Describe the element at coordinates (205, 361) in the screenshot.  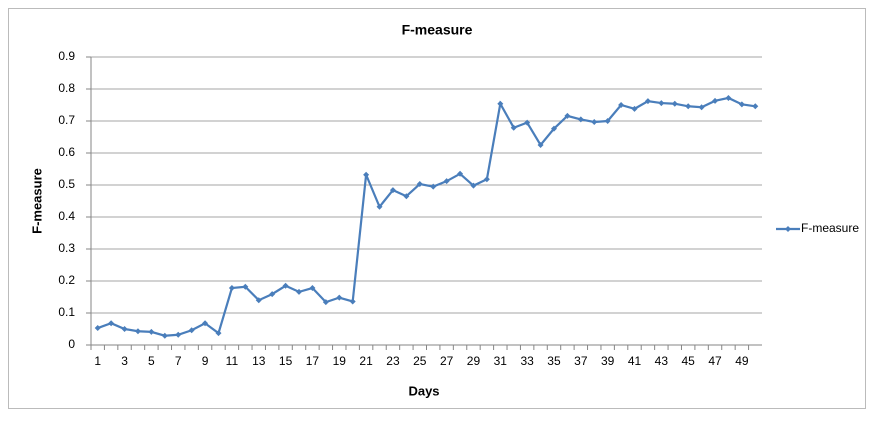
I see `x-tick-label: 9` at that location.